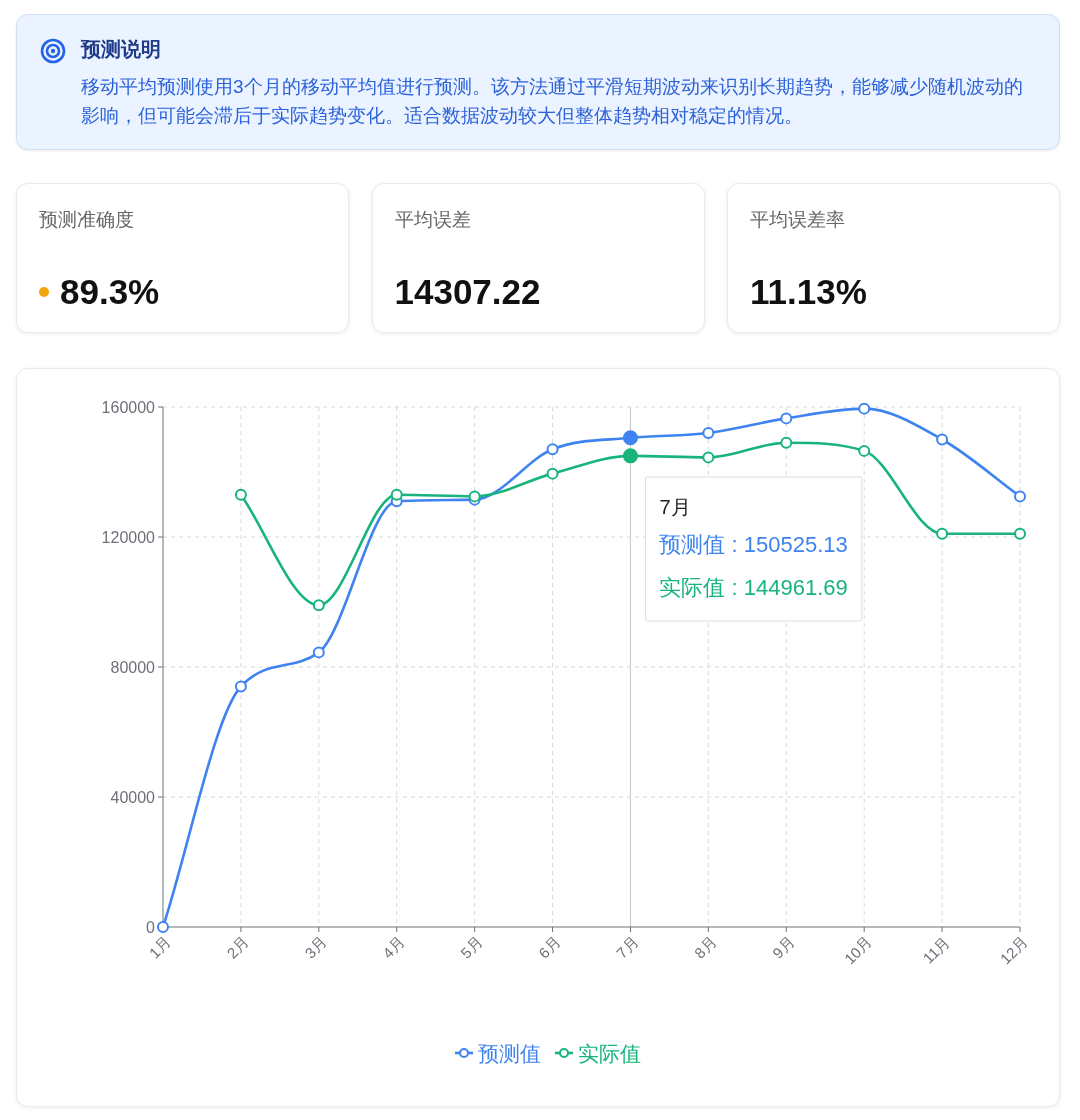 The height and width of the screenshot is (1120, 1080). I want to click on text: 预测说明, so click(121, 49).